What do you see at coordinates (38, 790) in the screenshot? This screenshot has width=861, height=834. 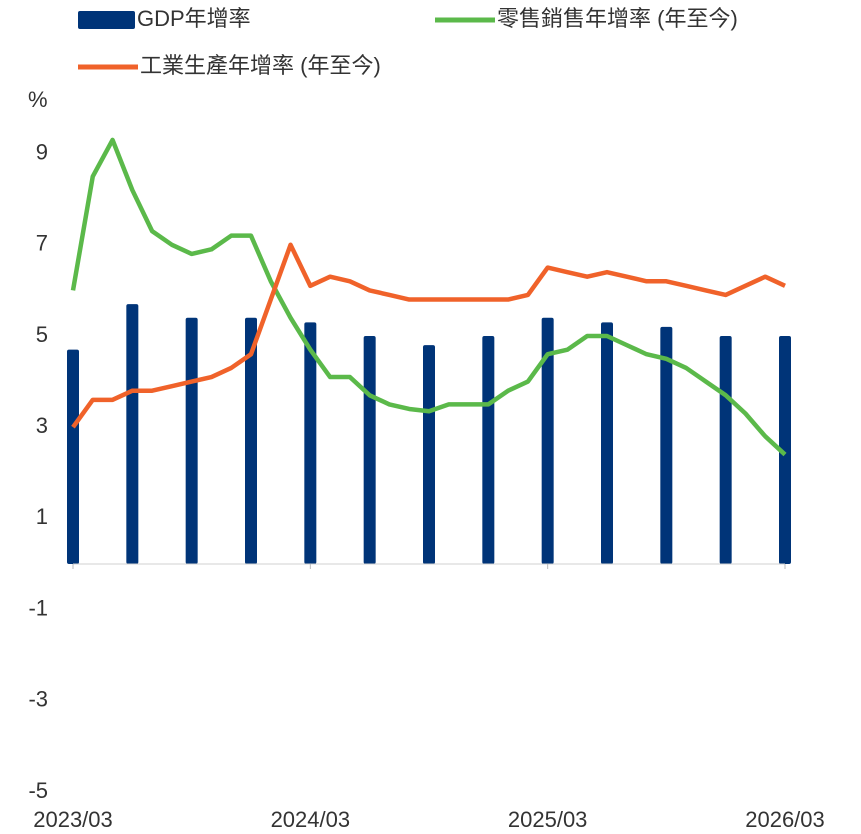 I see `y-tick-label: -5` at bounding box center [38, 790].